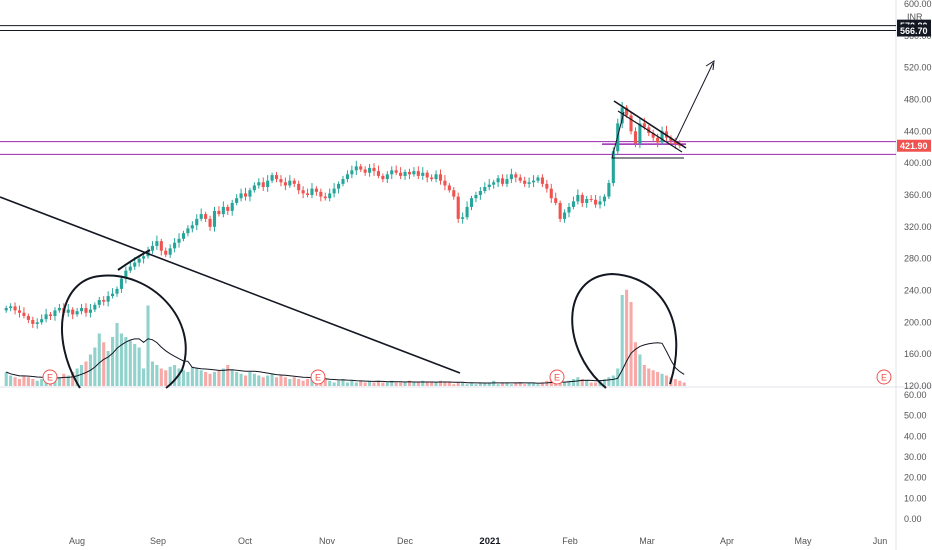 The height and width of the screenshot is (550, 932). Describe the element at coordinates (650, 131) in the screenshot. I see `wedge-lower-line` at that location.